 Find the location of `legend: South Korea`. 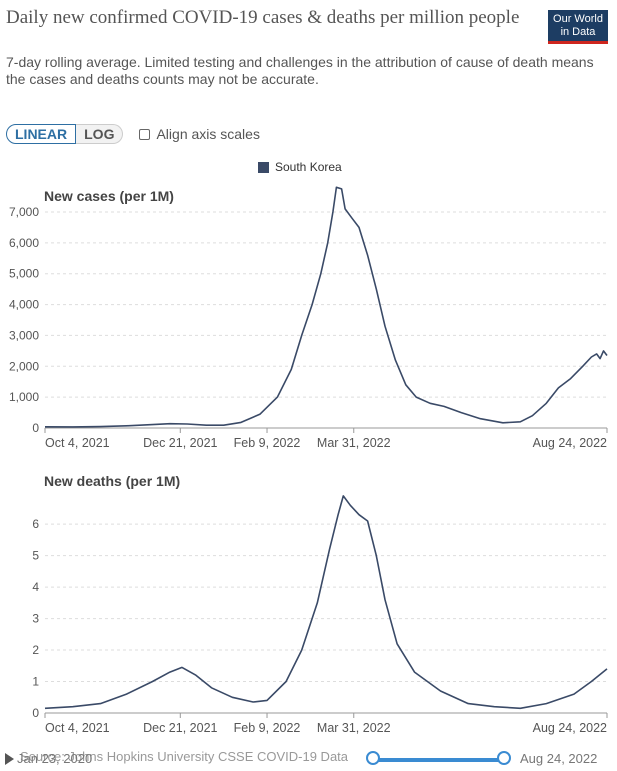

legend: South Korea is located at coordinates (300, 167).